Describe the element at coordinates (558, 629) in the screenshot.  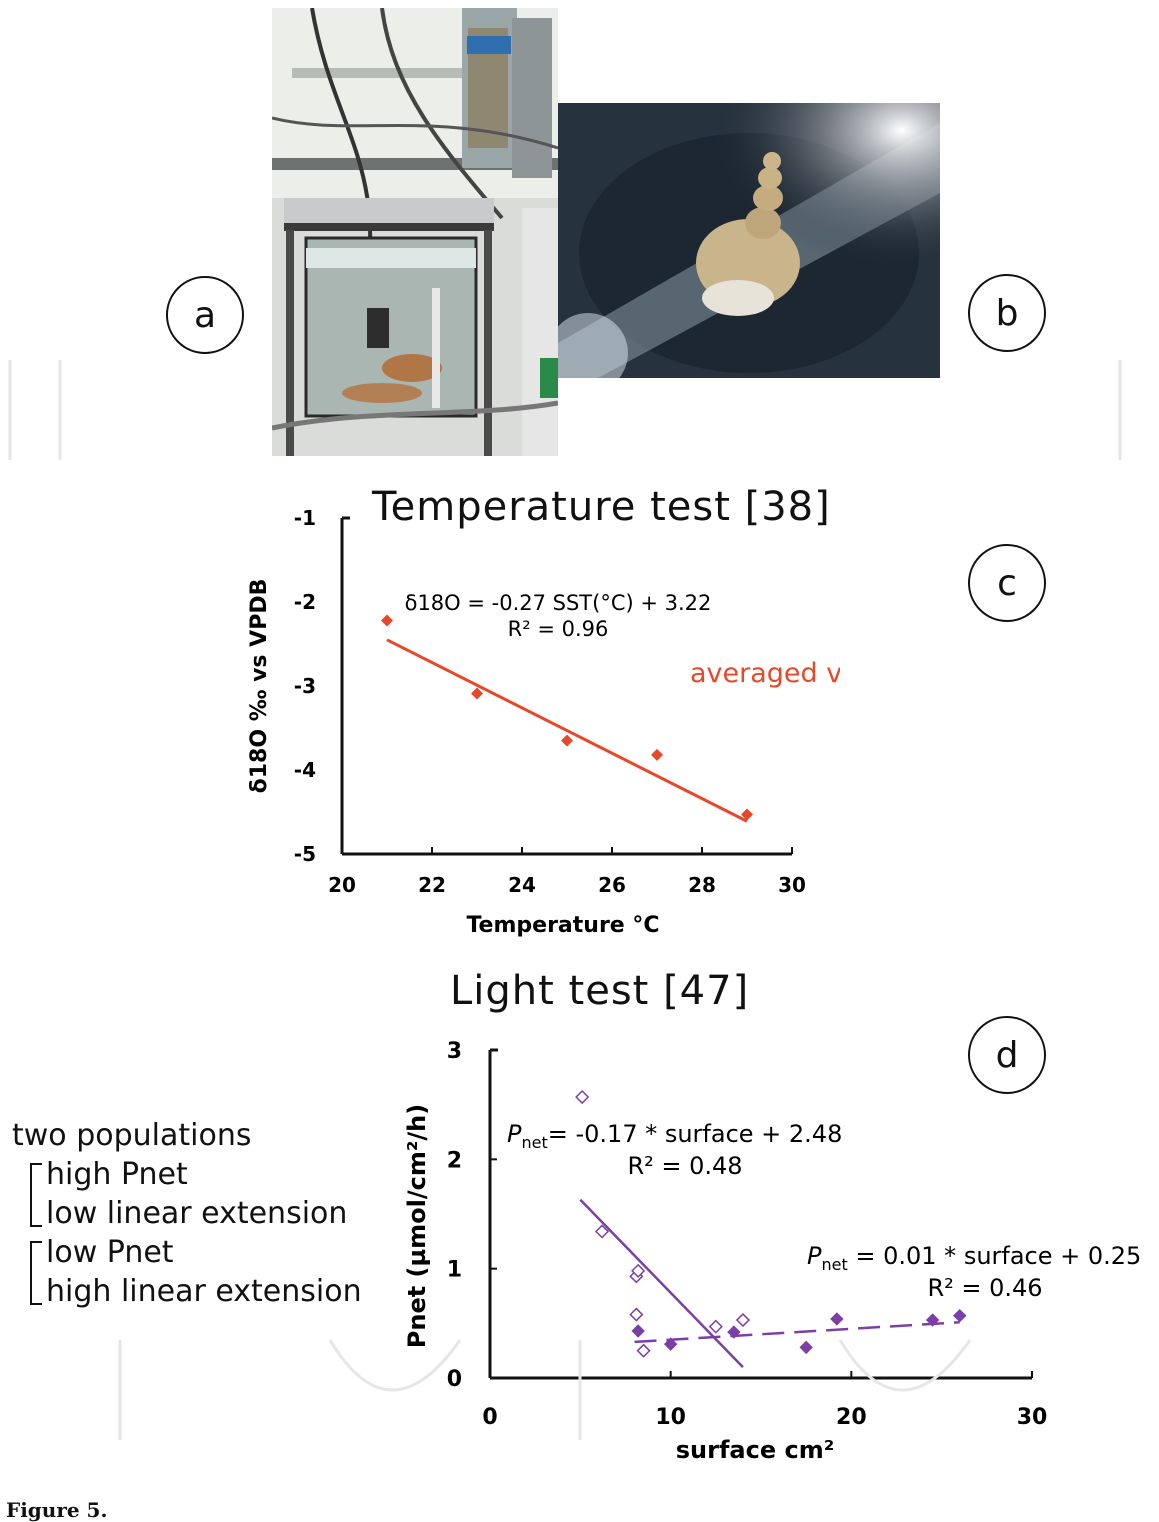
I see `temperature-r2: R² = 0.96` at that location.